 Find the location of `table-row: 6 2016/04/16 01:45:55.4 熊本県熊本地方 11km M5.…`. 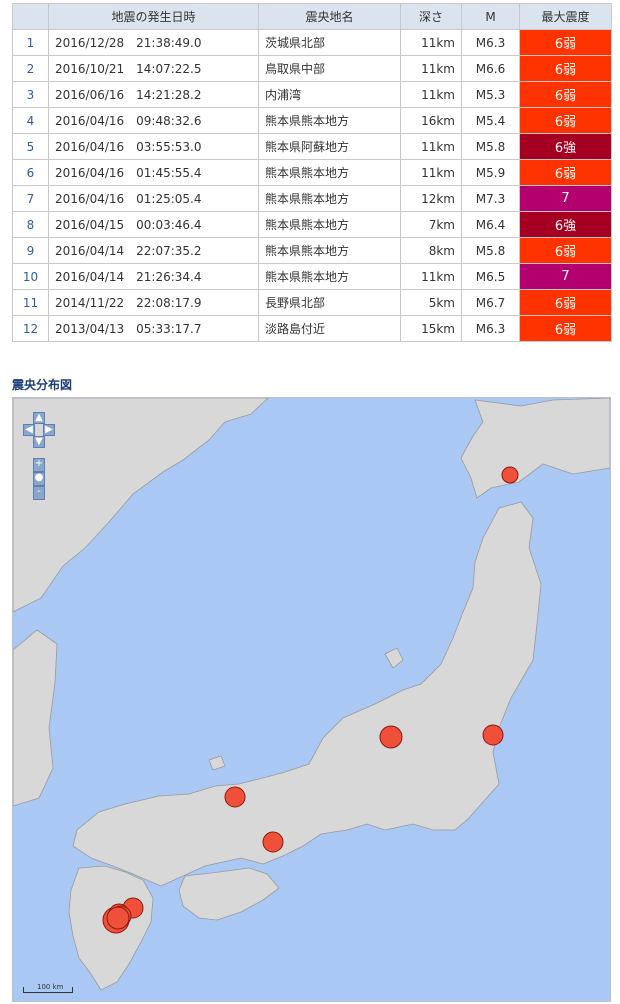

table-row: 6 2016/04/16 01:45:55.4 熊本県熊本地方 11km M5.… is located at coordinates (312, 172).